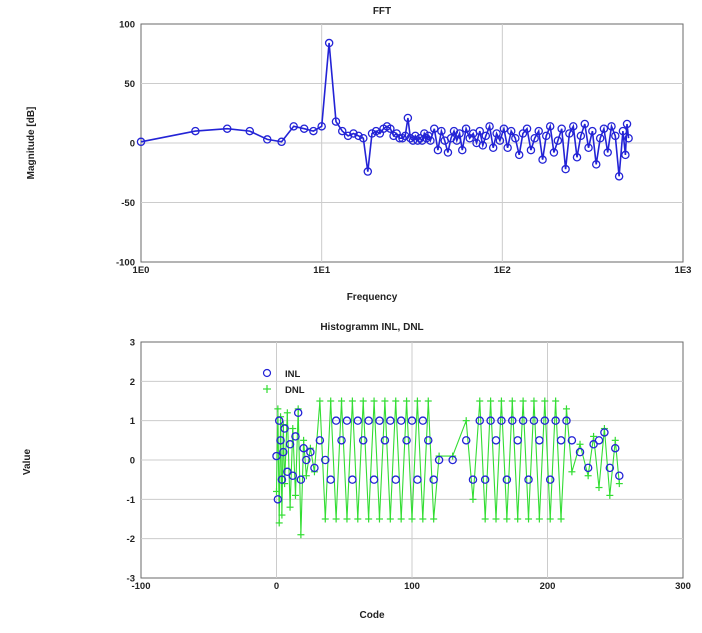 Image resolution: width=702 pixels, height=633 pixels. What do you see at coordinates (372, 297) in the screenshot?
I see `fft-x-axis-label: Frequency` at bounding box center [372, 297].